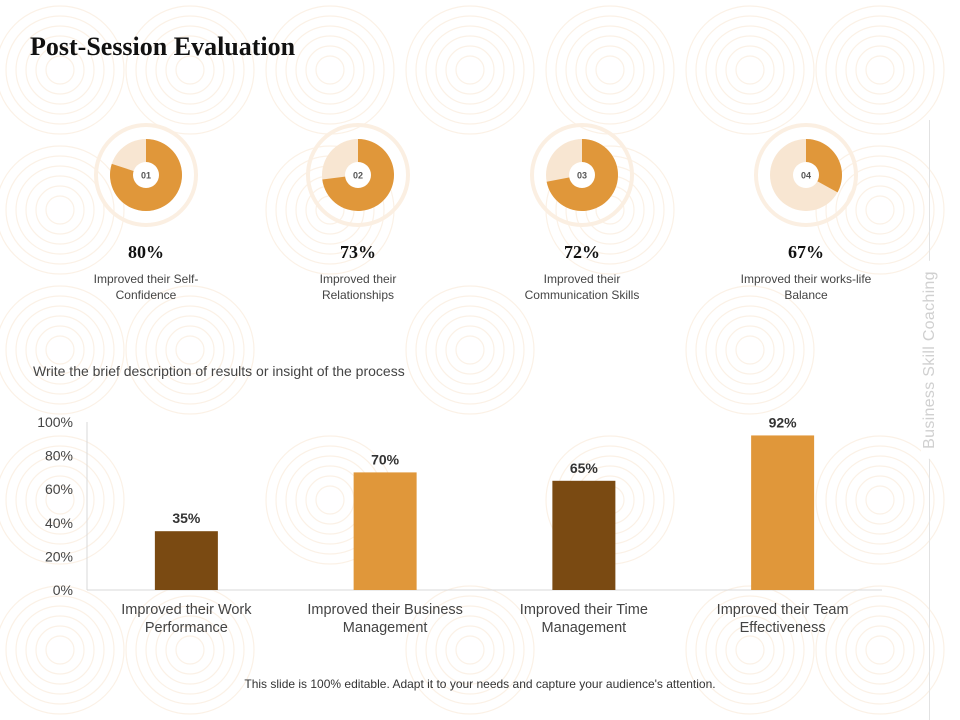 The width and height of the screenshot is (960, 720). Describe the element at coordinates (186, 518) in the screenshot. I see `bar-data-label: 35%` at that location.